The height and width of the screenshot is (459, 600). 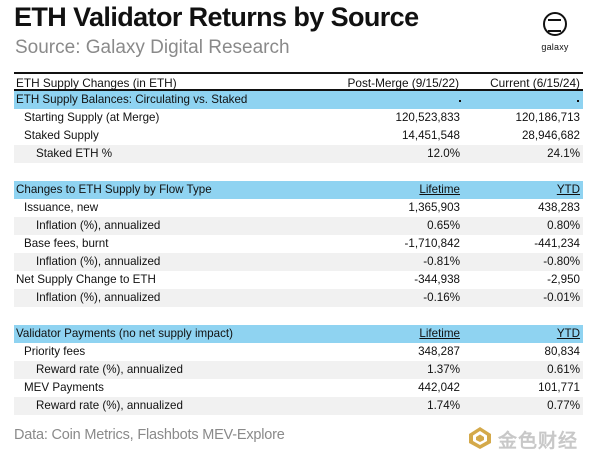 What do you see at coordinates (86, 279) in the screenshot?
I see `row-label: Net Supply Change to ETH` at bounding box center [86, 279].